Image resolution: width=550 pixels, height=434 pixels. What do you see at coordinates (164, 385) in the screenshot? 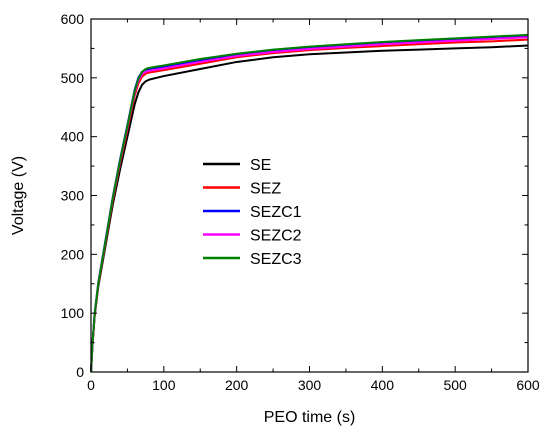
I see `x-tick-label: 100` at bounding box center [164, 385].